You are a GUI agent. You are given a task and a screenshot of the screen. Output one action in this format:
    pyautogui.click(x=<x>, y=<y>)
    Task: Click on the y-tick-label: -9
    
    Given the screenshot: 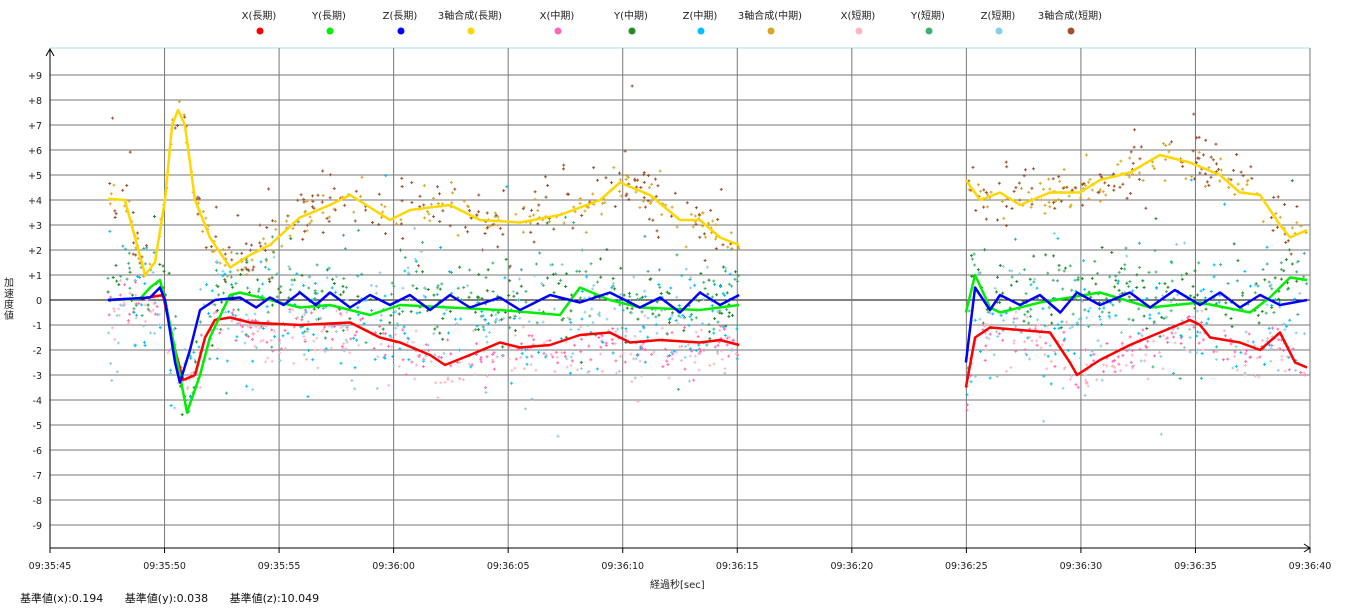 What is the action you would take?
    pyautogui.click(x=37, y=526)
    